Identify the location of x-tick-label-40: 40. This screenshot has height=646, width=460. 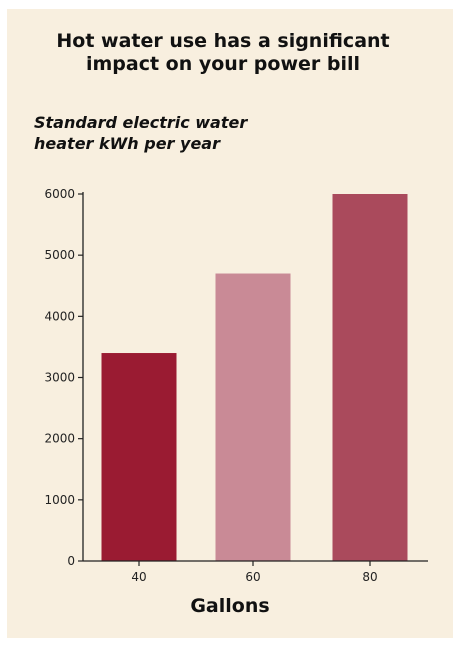
(138, 577).